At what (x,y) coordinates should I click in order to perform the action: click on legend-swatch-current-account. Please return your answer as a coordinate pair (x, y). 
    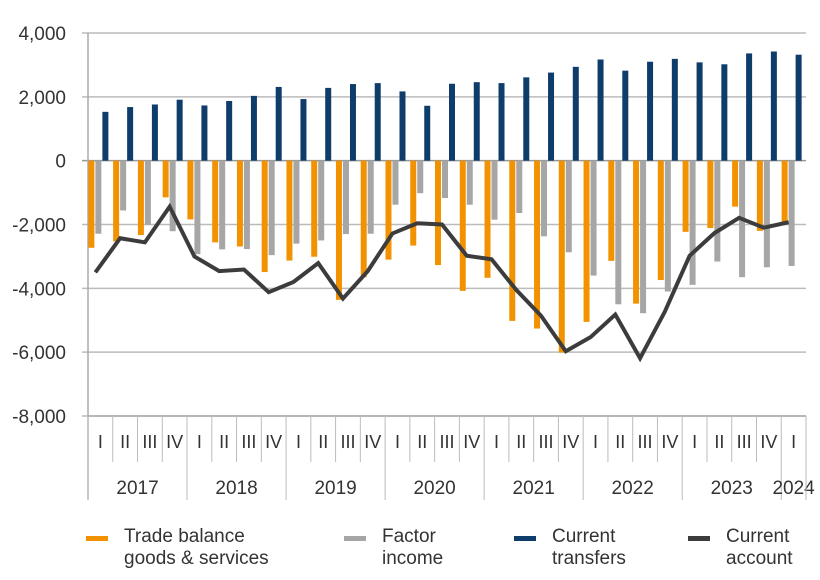
    Looking at the image, I should click on (699, 538).